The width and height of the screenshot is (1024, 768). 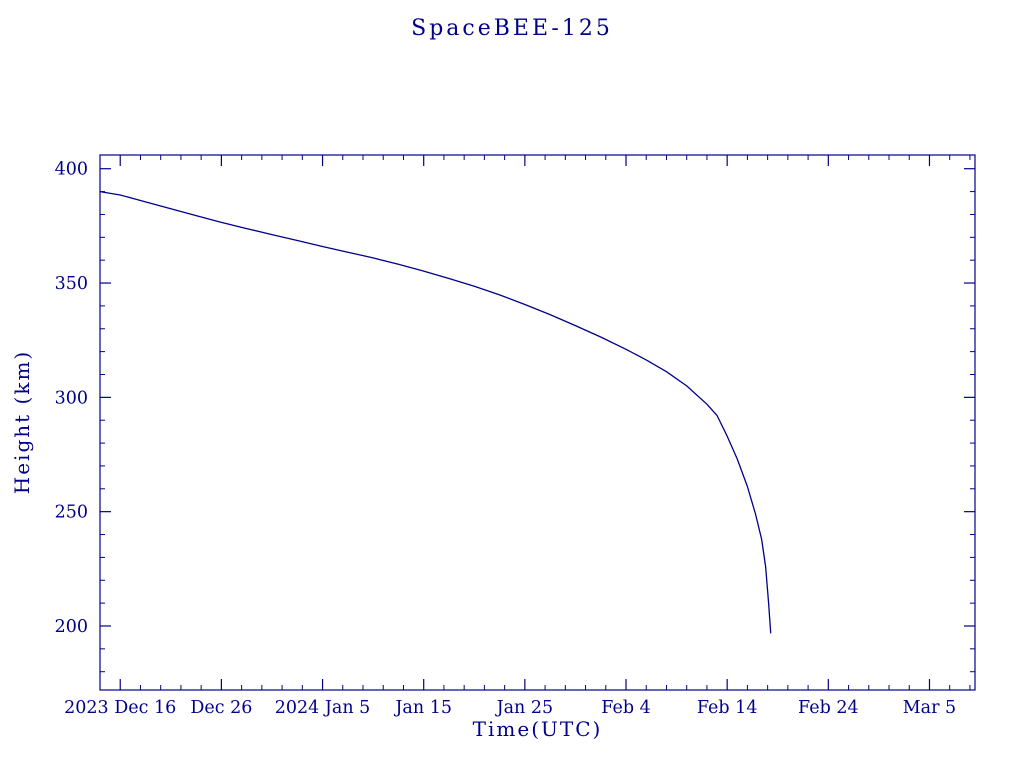 I want to click on chart-title: SpaceBEE-125, so click(x=512, y=28).